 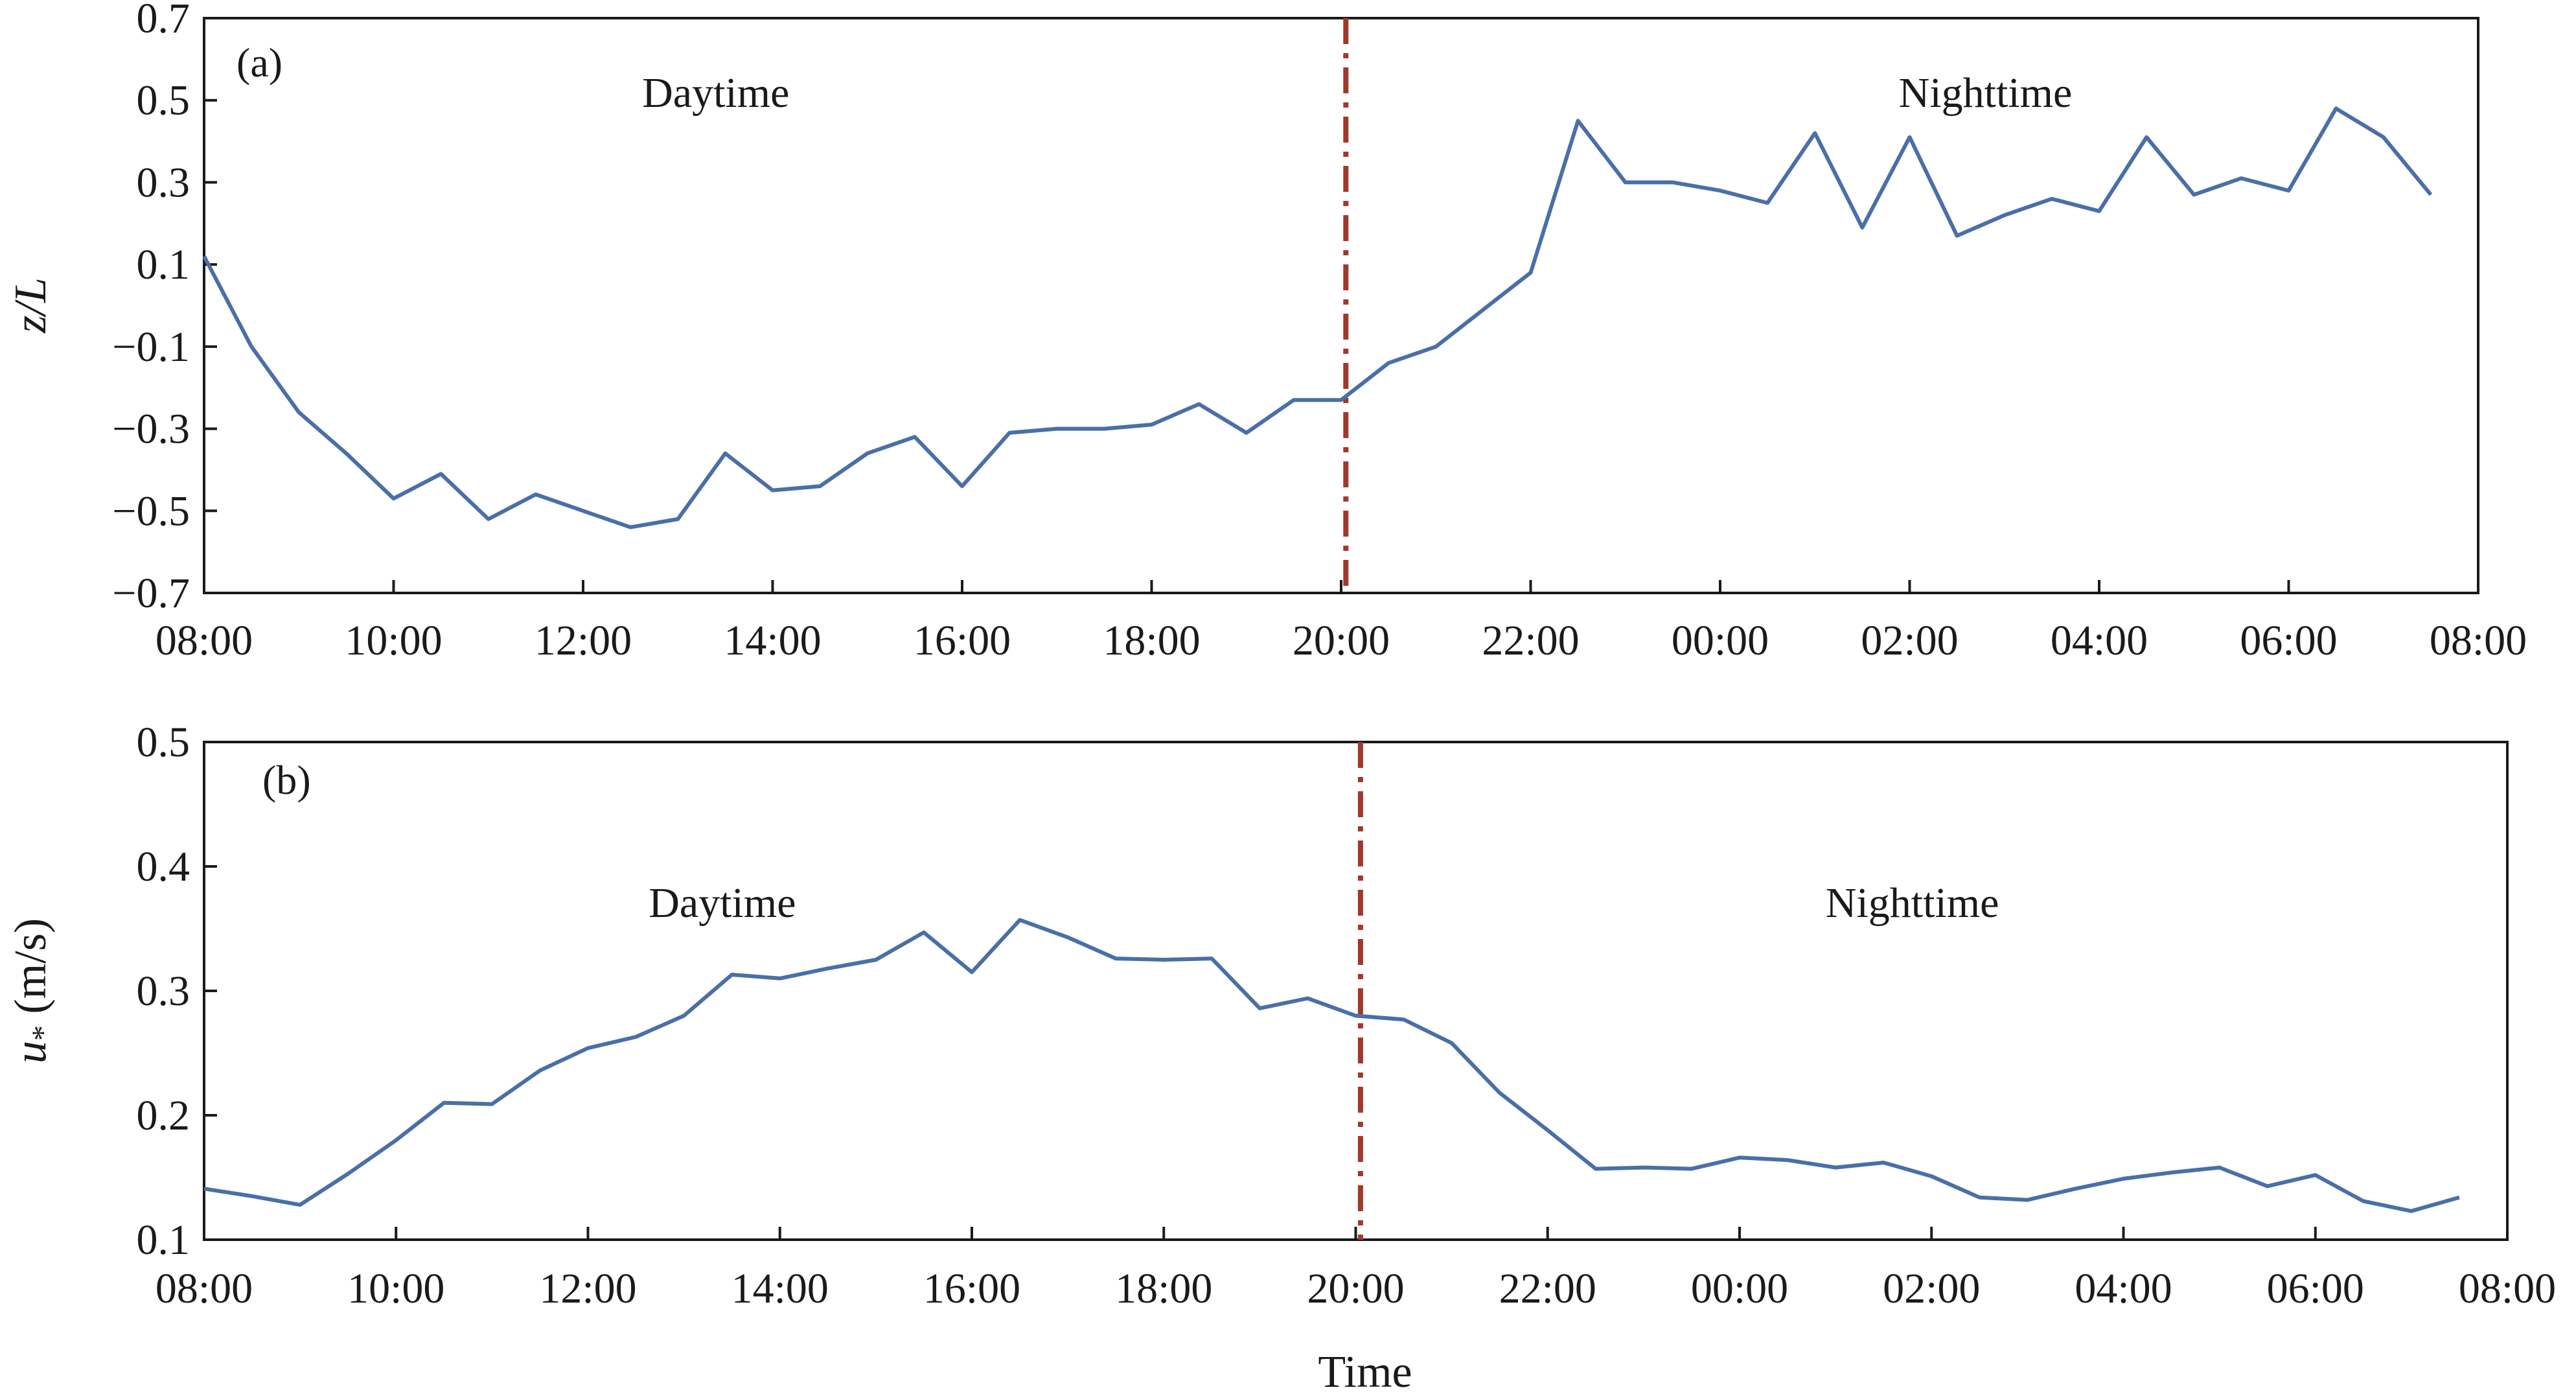 I want to click on panel-b-ytick-label: 0.3, so click(x=163, y=991).